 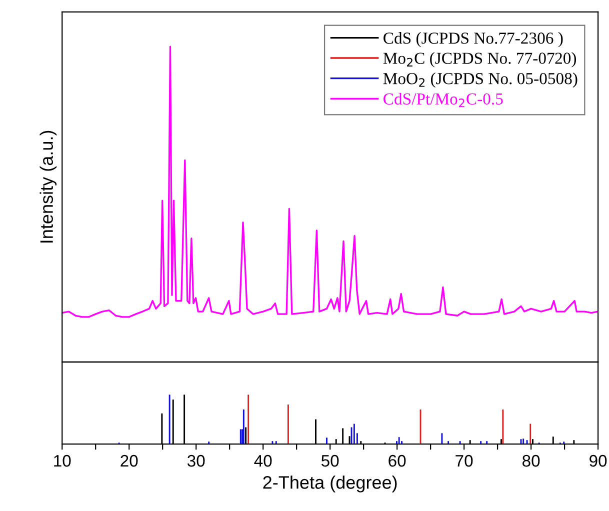 I want to click on y-axis-title: Intensity (a.u.), so click(x=48, y=186).